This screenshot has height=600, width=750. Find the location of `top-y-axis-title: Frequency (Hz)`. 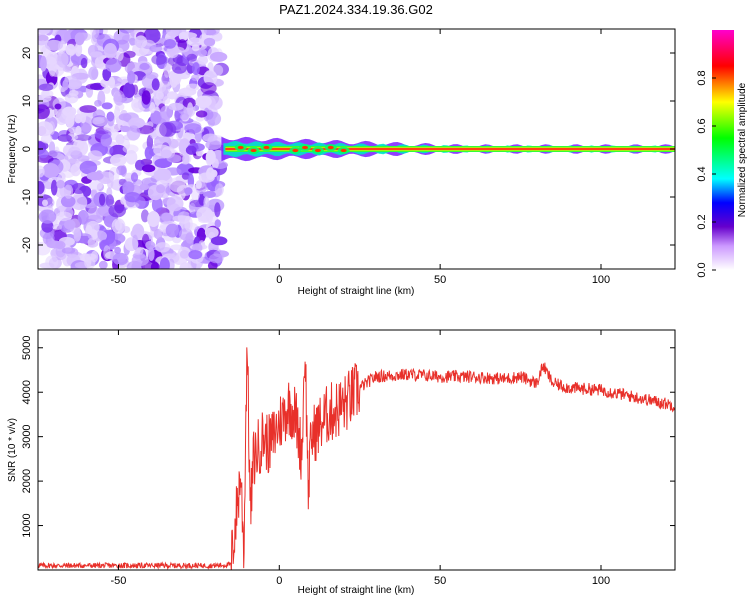

top-y-axis-title: Frequency (Hz) is located at coordinates (12, 149).